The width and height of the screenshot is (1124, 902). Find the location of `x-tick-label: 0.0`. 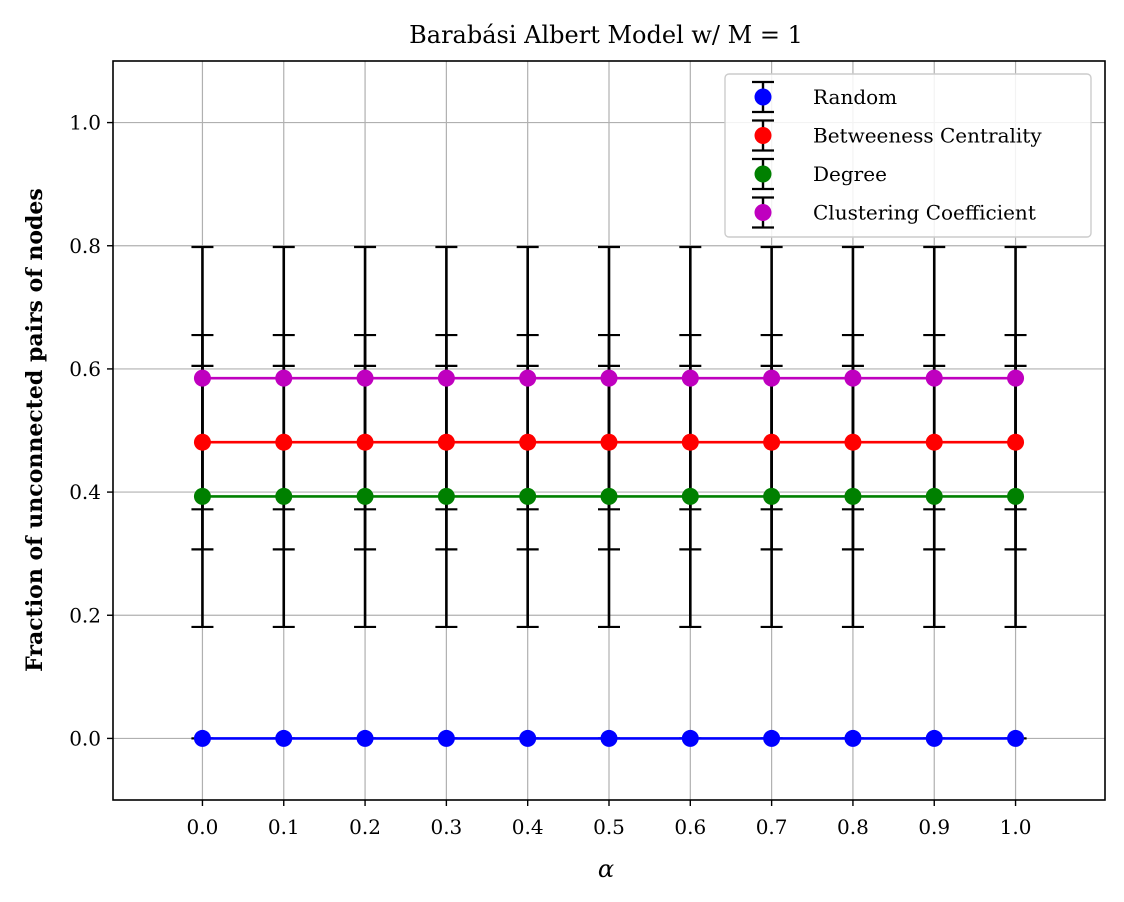

x-tick-label: 0.0 is located at coordinates (203, 827).